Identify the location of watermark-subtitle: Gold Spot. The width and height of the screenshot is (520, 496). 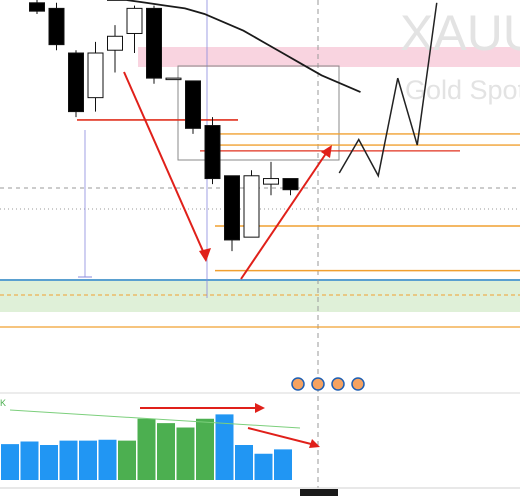
(462, 90).